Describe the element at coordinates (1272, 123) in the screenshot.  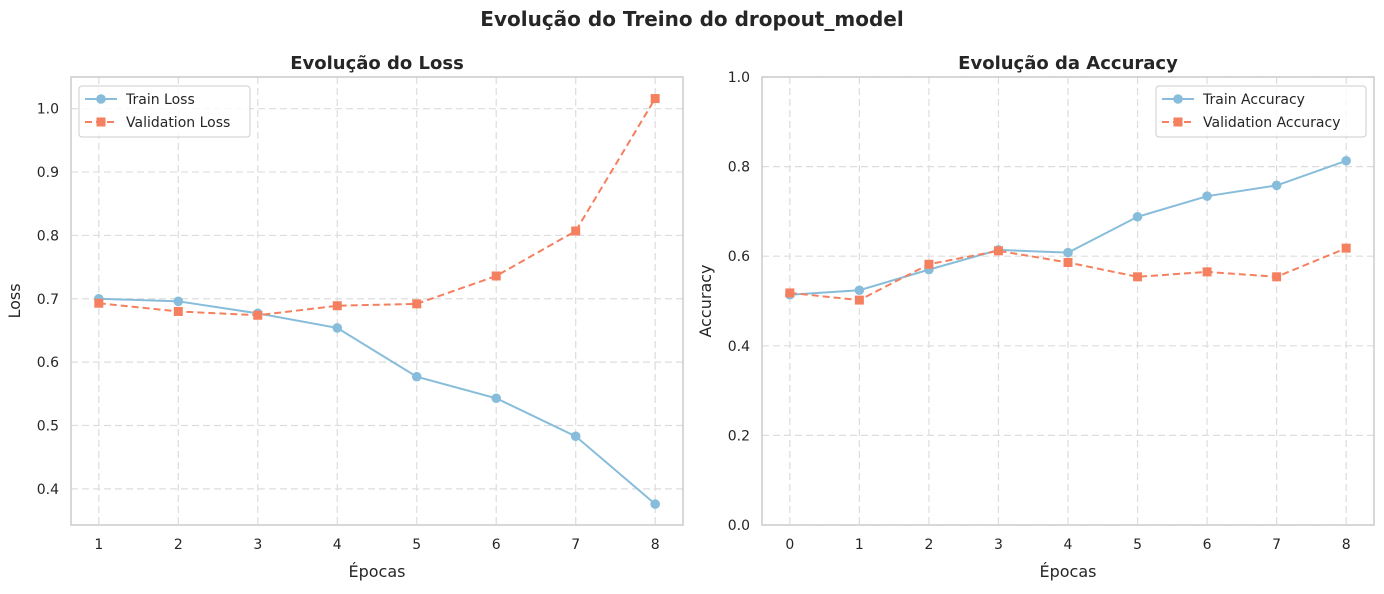
I see `legend-entry-label: Validation Accuracy` at that location.